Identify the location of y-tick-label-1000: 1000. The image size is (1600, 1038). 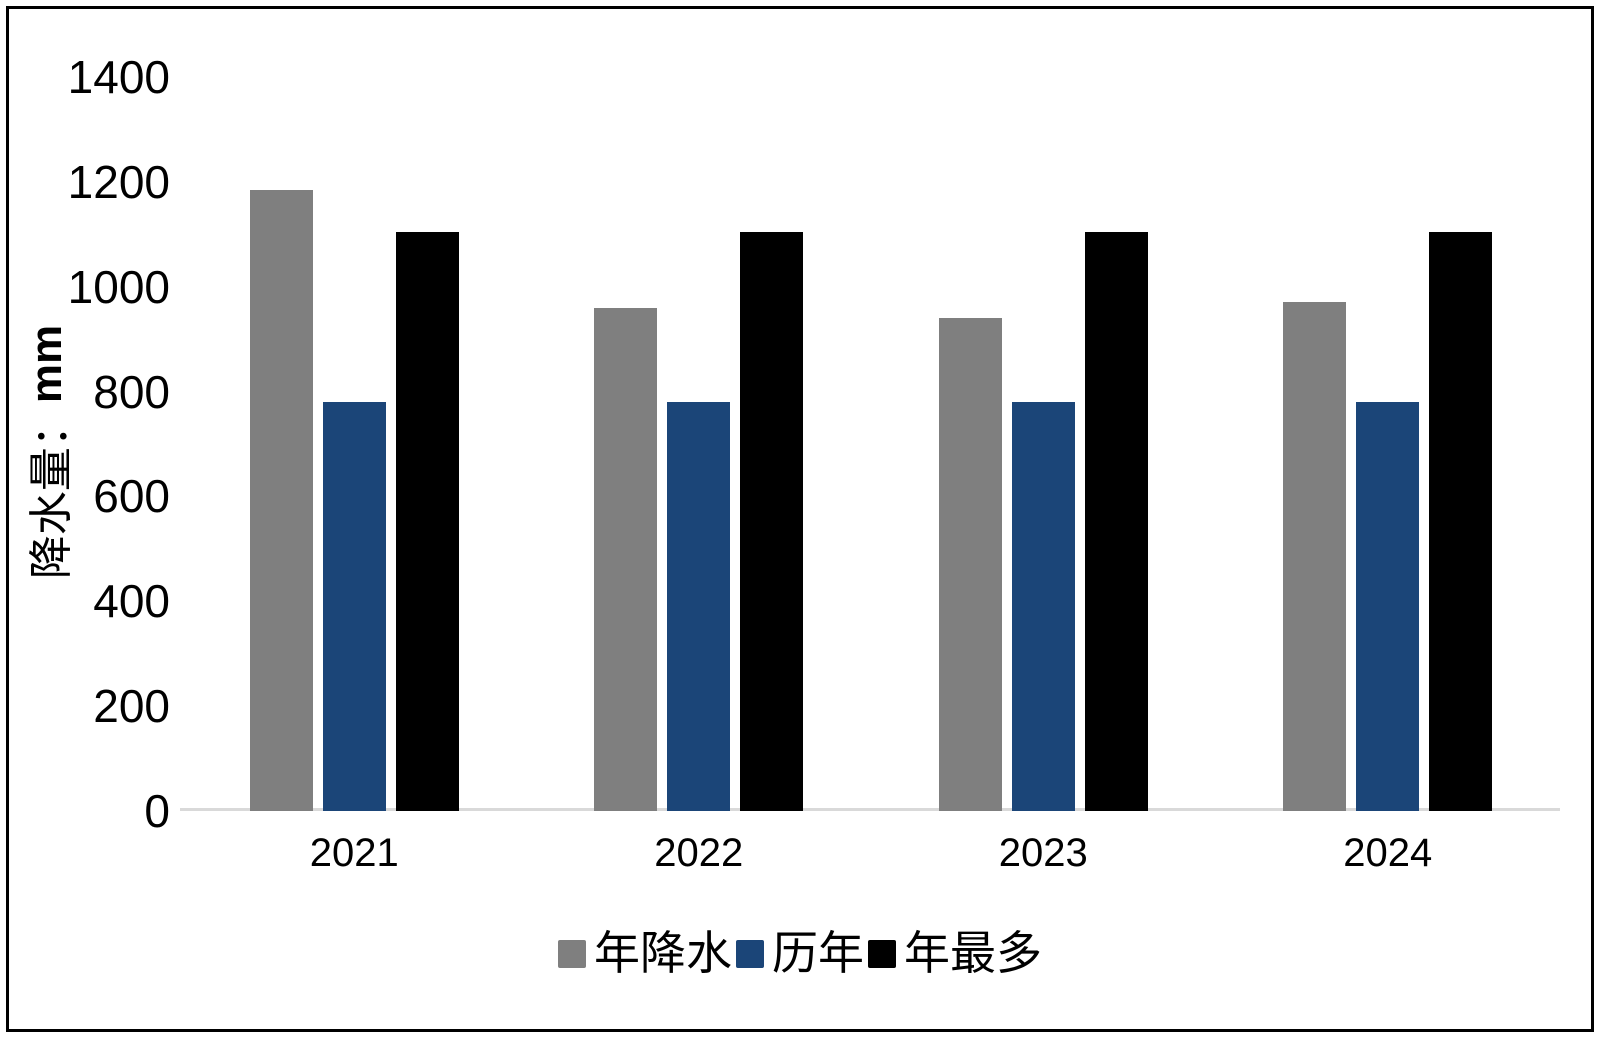
(118, 286).